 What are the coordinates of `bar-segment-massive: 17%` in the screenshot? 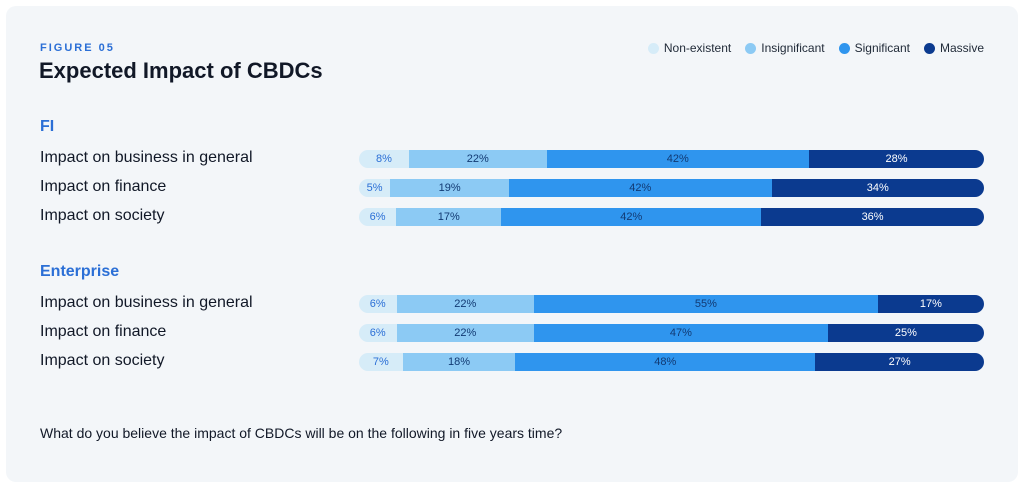 It's located at (930, 304).